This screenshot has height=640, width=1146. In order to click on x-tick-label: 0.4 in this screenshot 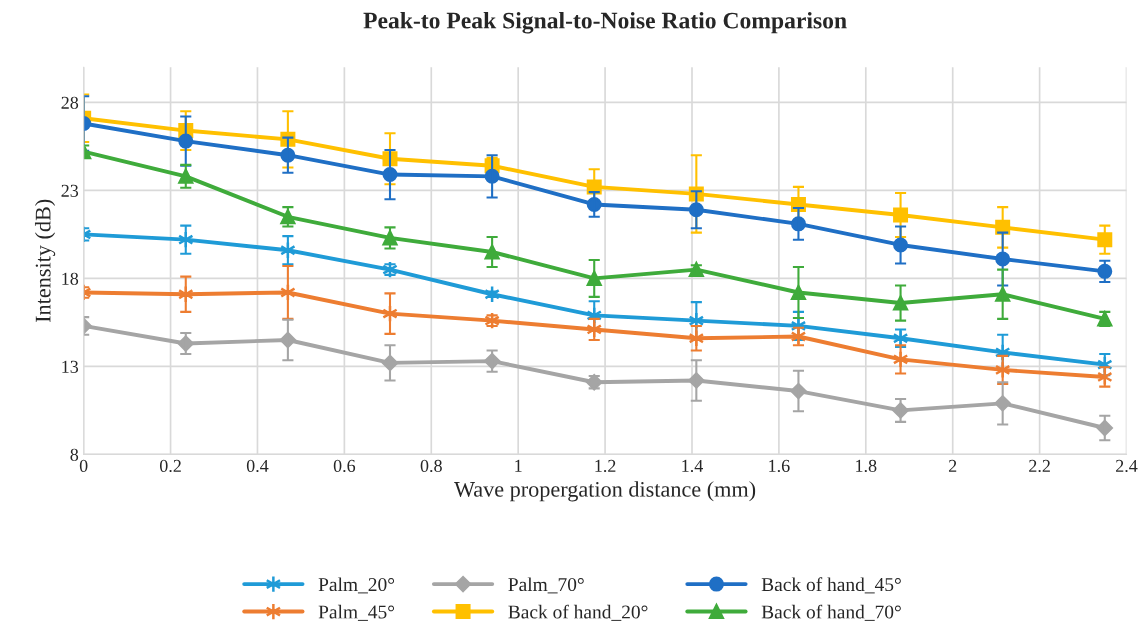, I will do `click(257, 466)`.